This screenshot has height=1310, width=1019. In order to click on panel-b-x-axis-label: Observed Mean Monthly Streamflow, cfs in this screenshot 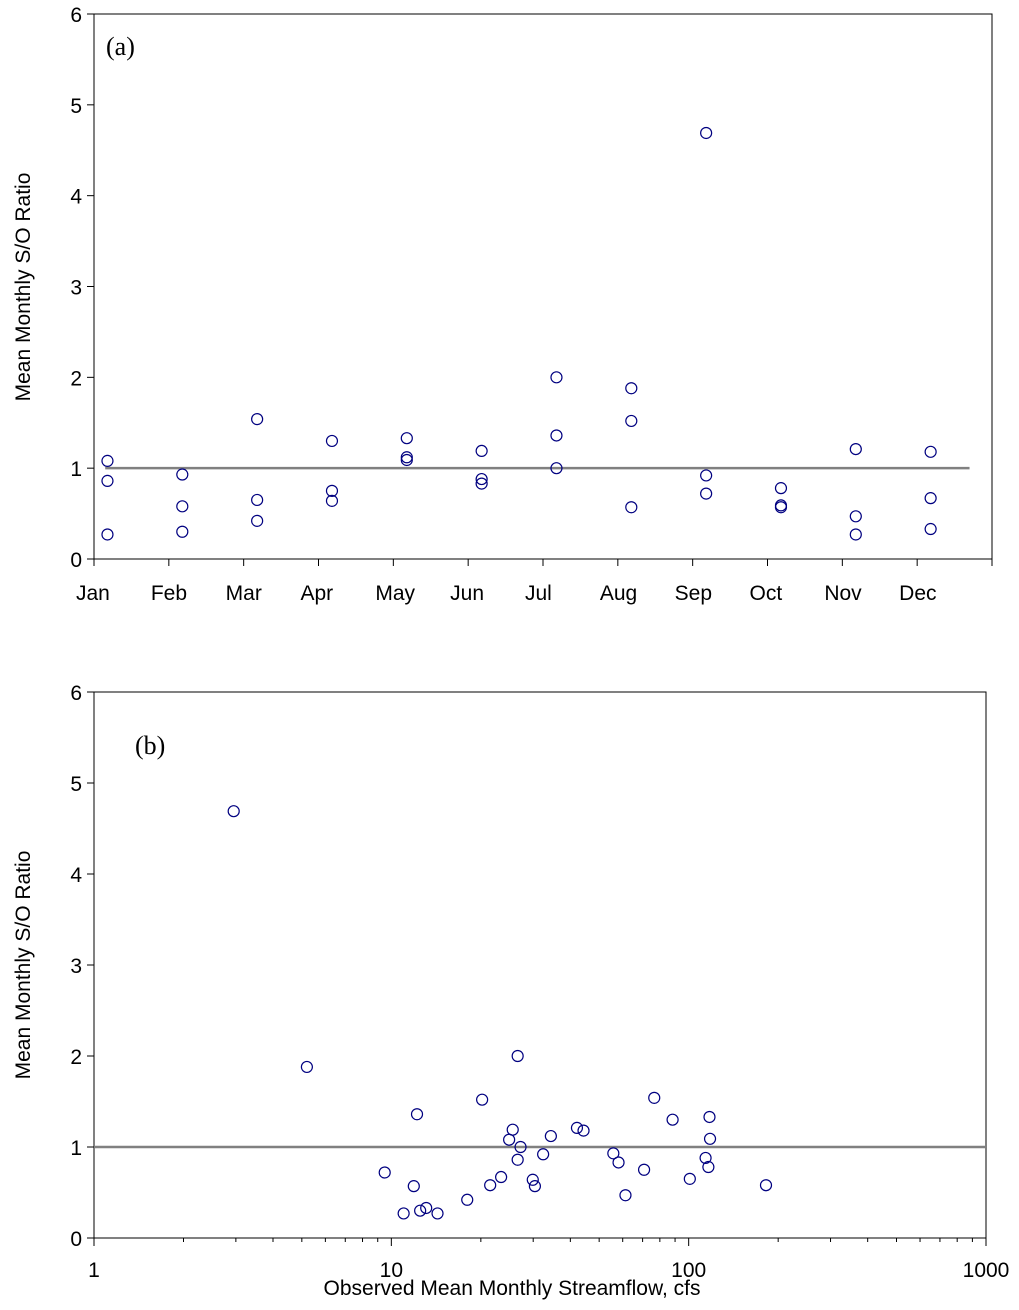, I will do `click(512, 1288)`.